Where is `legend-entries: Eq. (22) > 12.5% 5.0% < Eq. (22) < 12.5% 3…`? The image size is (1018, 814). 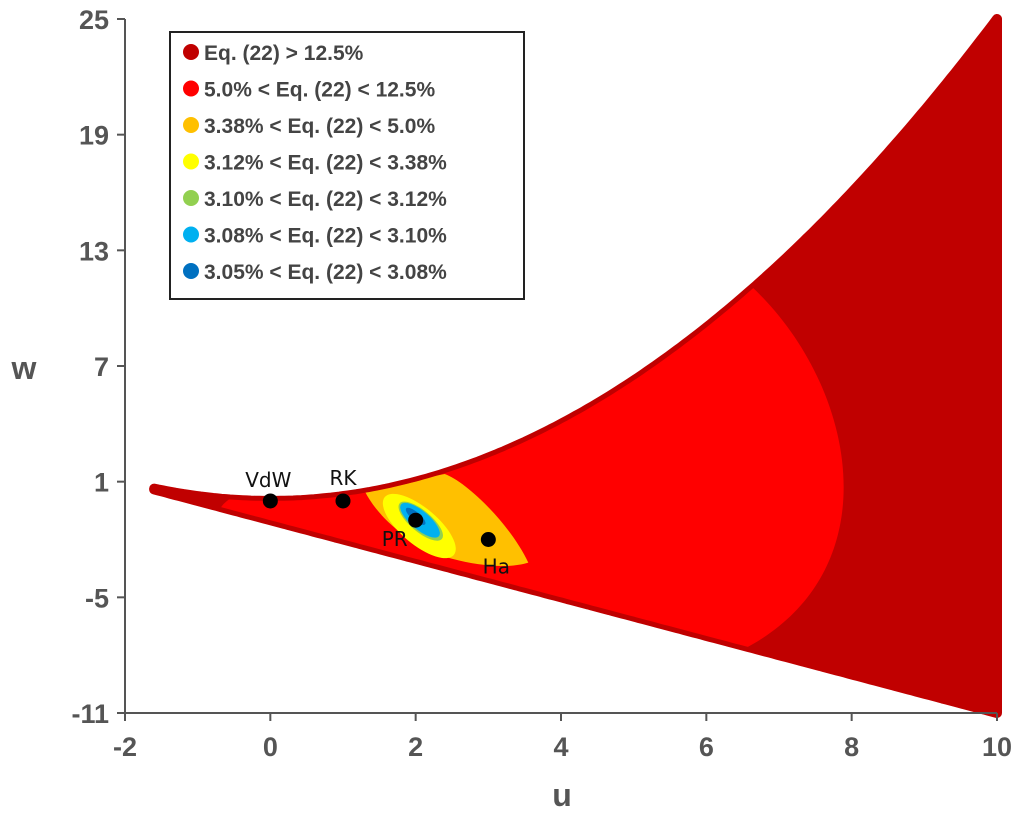
legend-entries: Eq. (22) > 12.5% 5.0% < Eq. (22) < 12.5% 3… is located at coordinates (315, 163).